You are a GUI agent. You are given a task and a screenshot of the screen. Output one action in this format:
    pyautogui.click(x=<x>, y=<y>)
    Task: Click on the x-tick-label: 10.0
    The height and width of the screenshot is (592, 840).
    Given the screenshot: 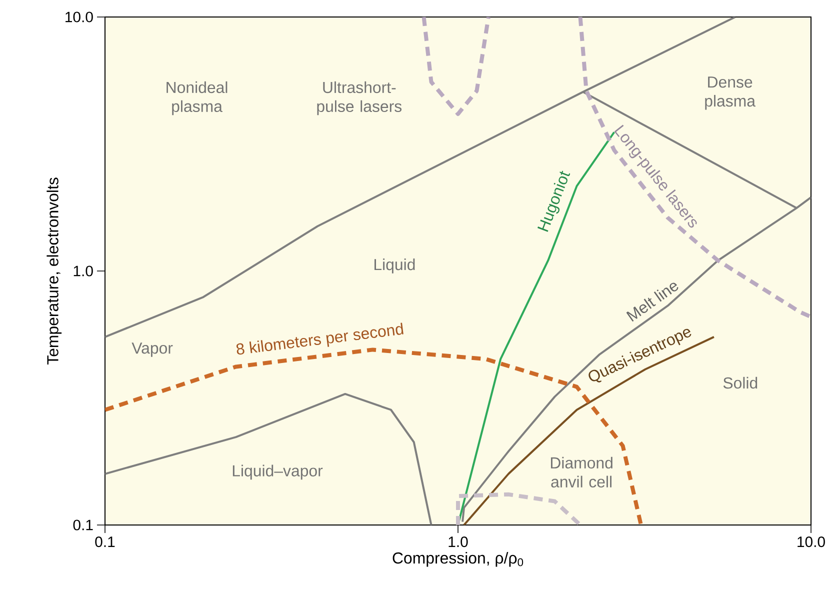 What is the action you would take?
    pyautogui.click(x=811, y=542)
    